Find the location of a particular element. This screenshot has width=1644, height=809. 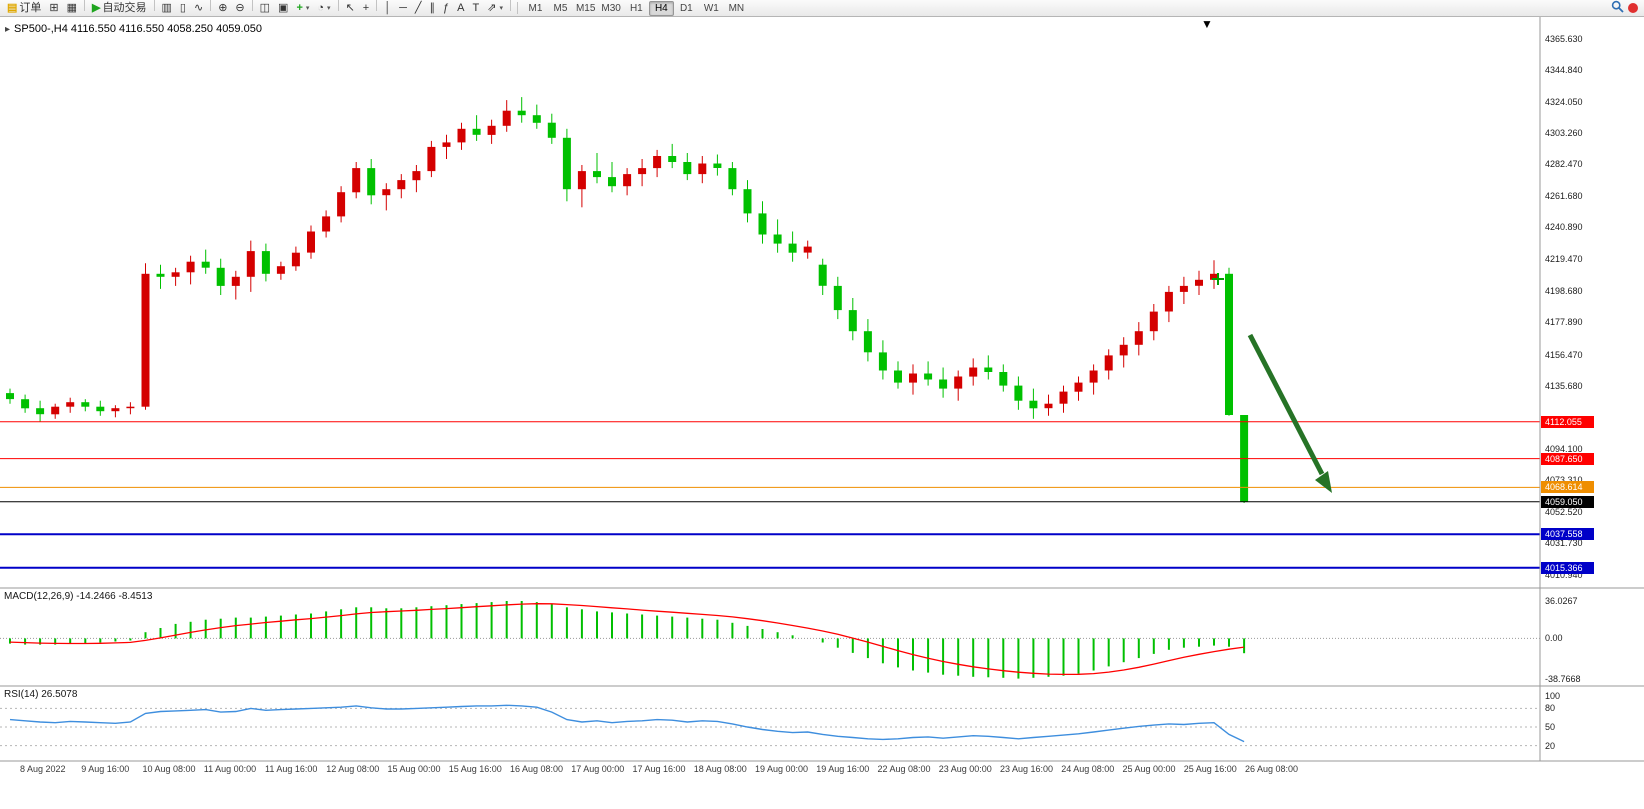

rsi-panel is located at coordinates (770, 725).